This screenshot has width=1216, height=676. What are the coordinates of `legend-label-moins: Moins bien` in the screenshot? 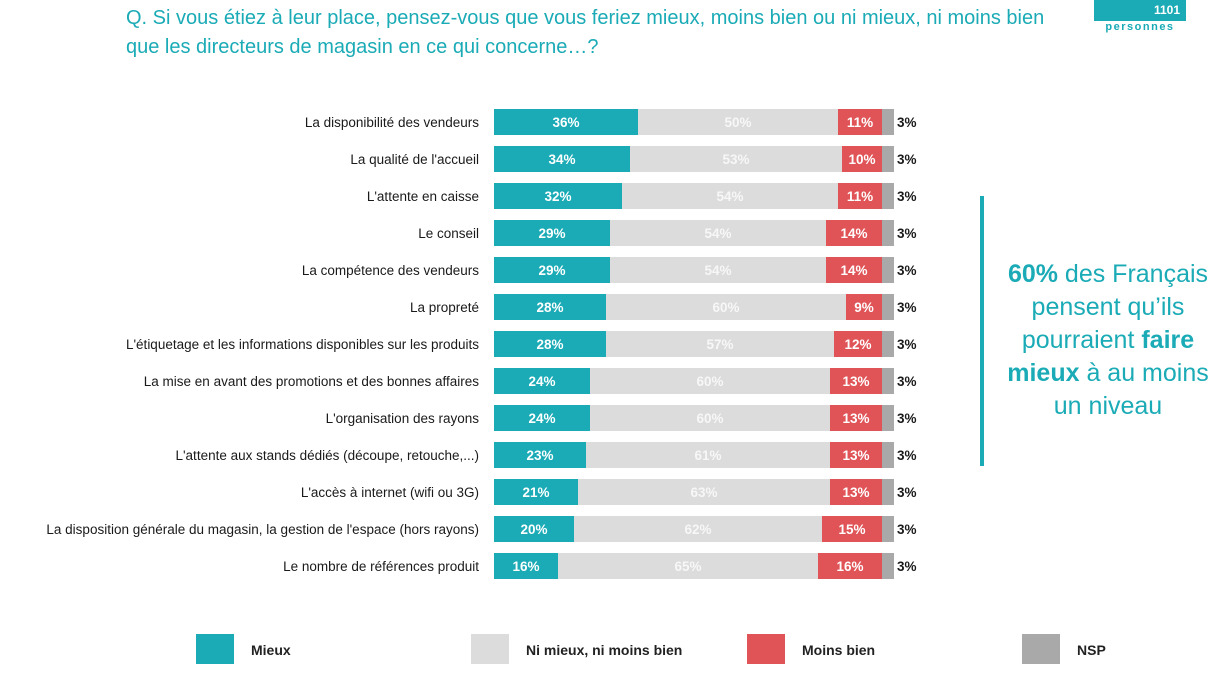 It's located at (839, 650).